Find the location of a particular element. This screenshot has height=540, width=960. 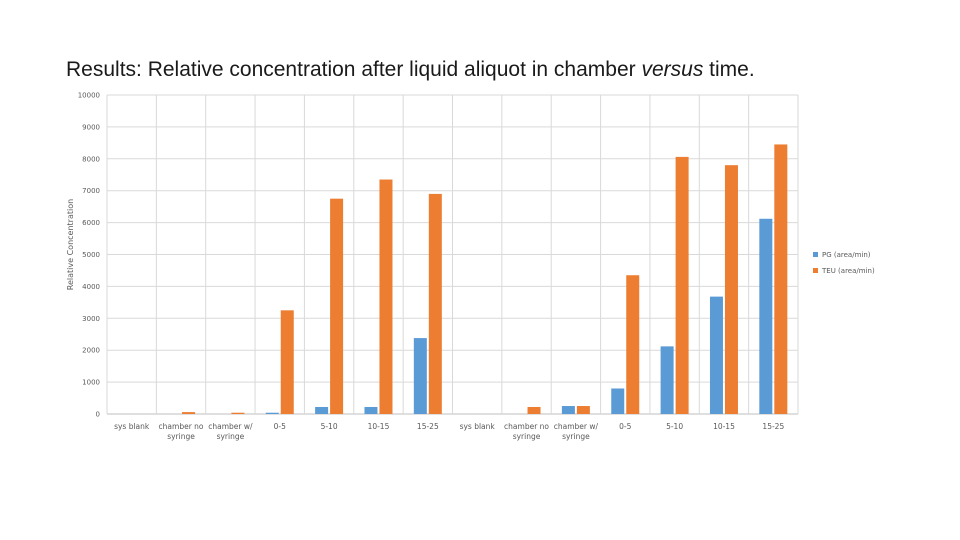

y-tick-label: 8000 is located at coordinates (91, 159).